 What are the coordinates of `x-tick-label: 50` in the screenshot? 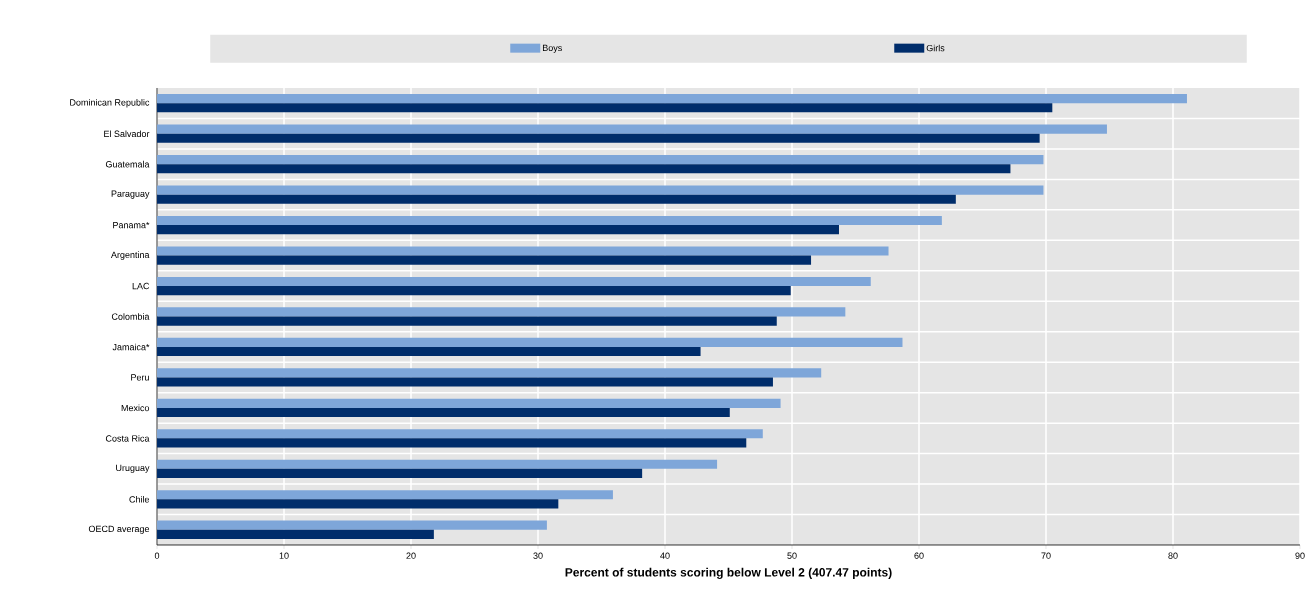 It's located at (792, 555).